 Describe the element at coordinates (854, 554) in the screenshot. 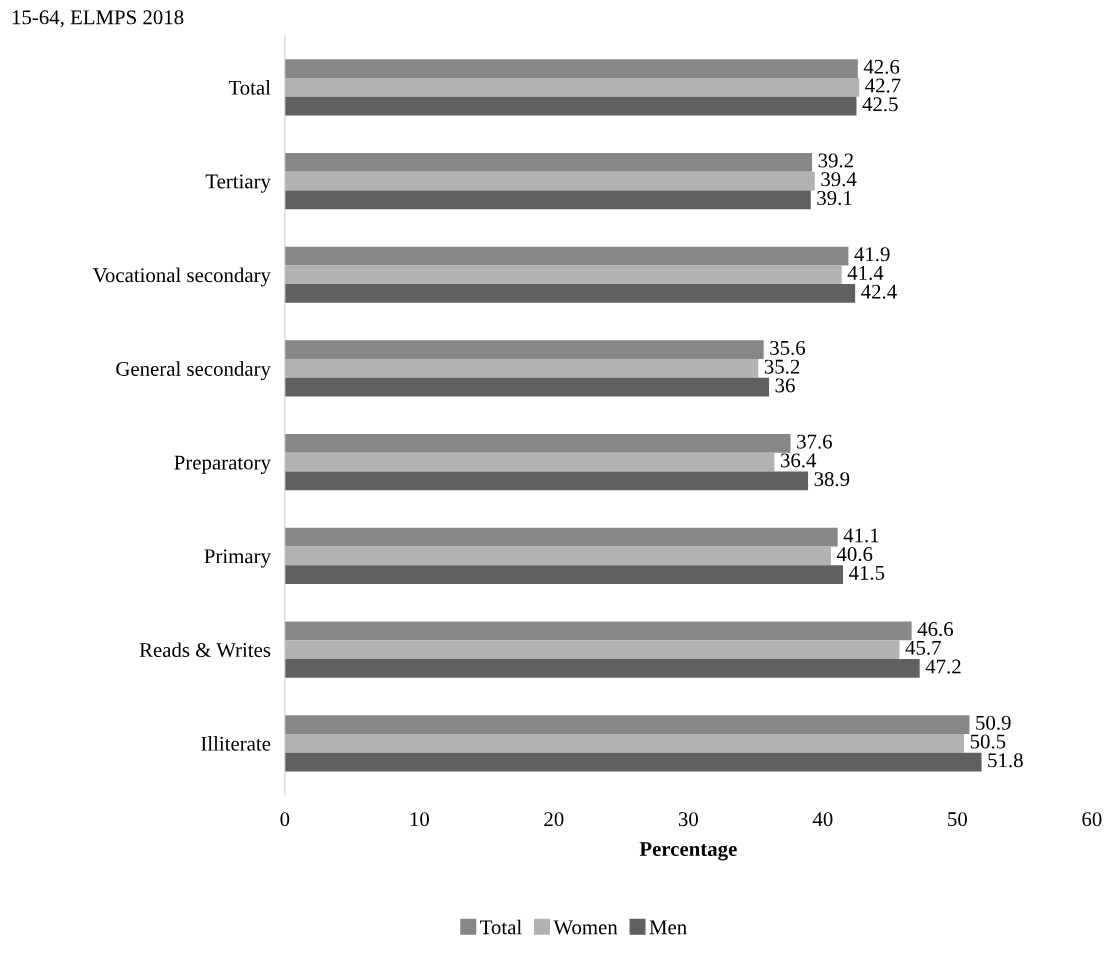

I see `data-label: 40.6` at that location.